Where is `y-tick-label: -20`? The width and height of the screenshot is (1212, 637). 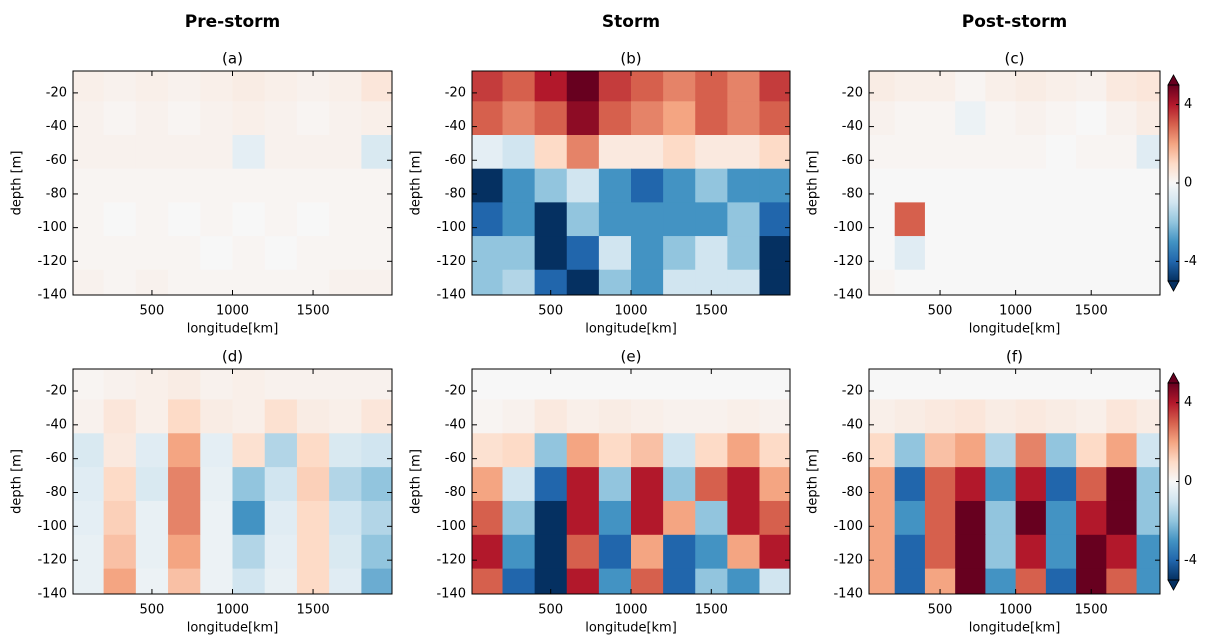 y-tick-label: -20 is located at coordinates (852, 92).